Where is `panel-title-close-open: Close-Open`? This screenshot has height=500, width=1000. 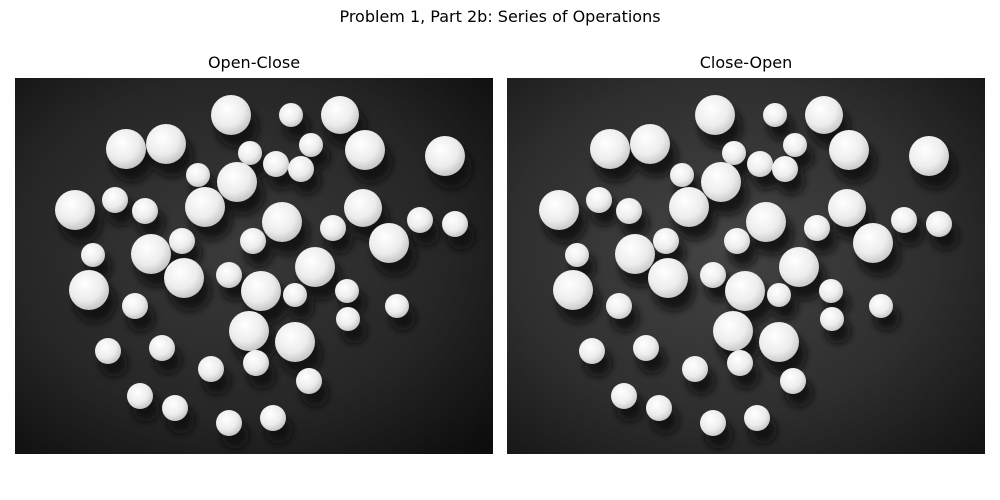
panel-title-close-open: Close-Open is located at coordinates (746, 62).